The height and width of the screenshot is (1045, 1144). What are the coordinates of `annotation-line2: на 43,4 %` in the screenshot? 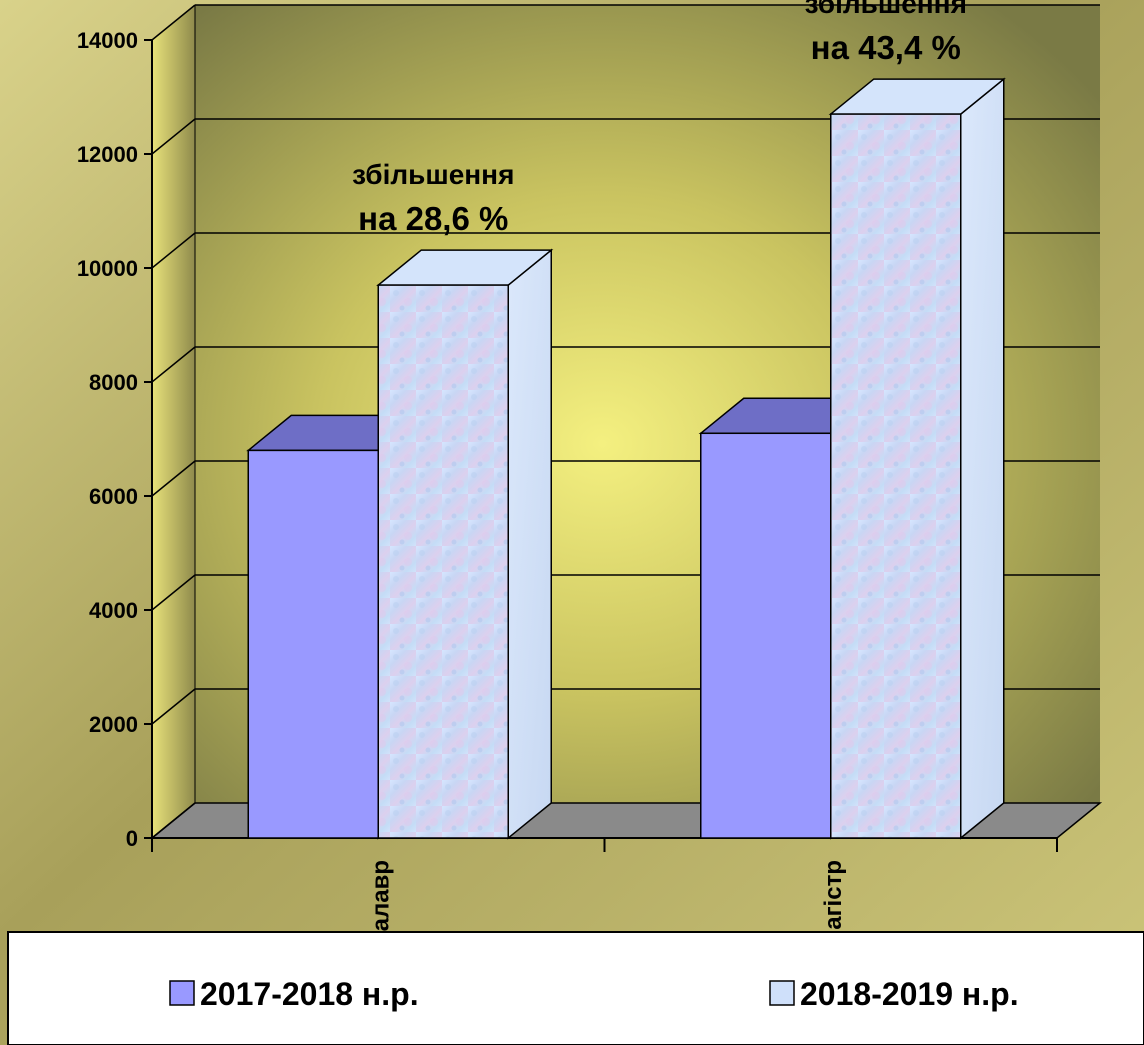 It's located at (886, 47).